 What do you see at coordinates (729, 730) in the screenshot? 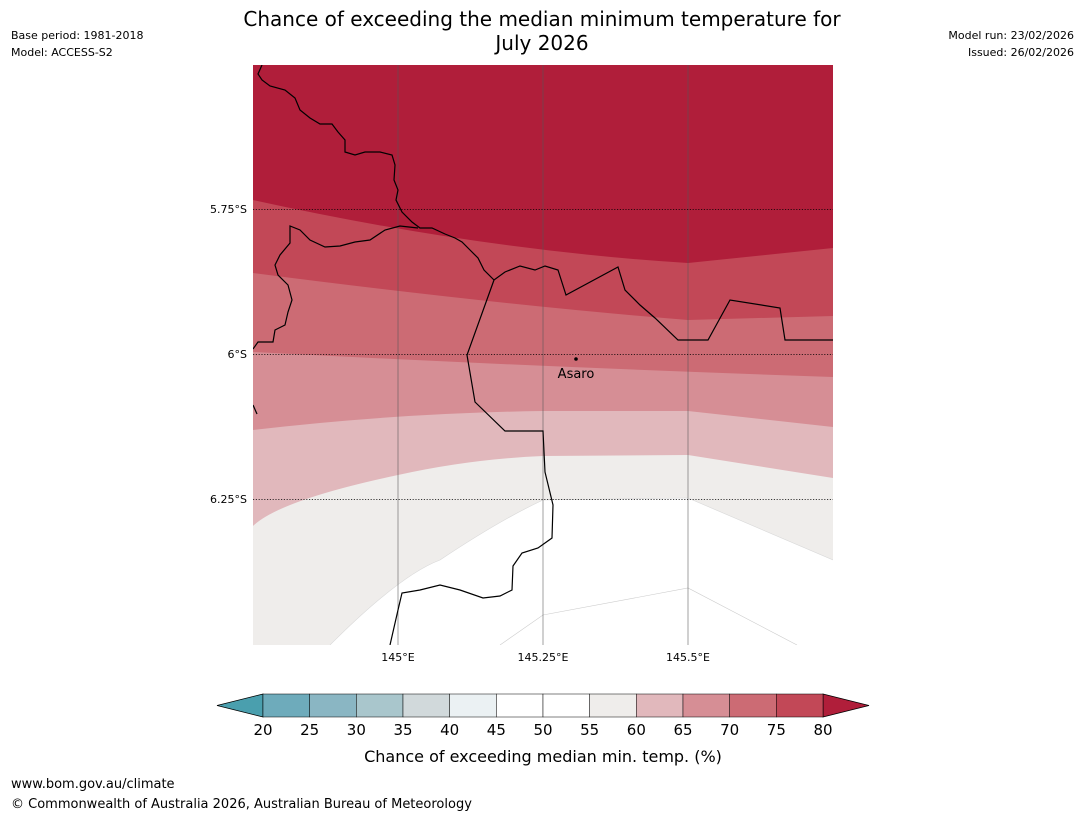
I see `colorbar-tick-70: 70` at bounding box center [729, 730].